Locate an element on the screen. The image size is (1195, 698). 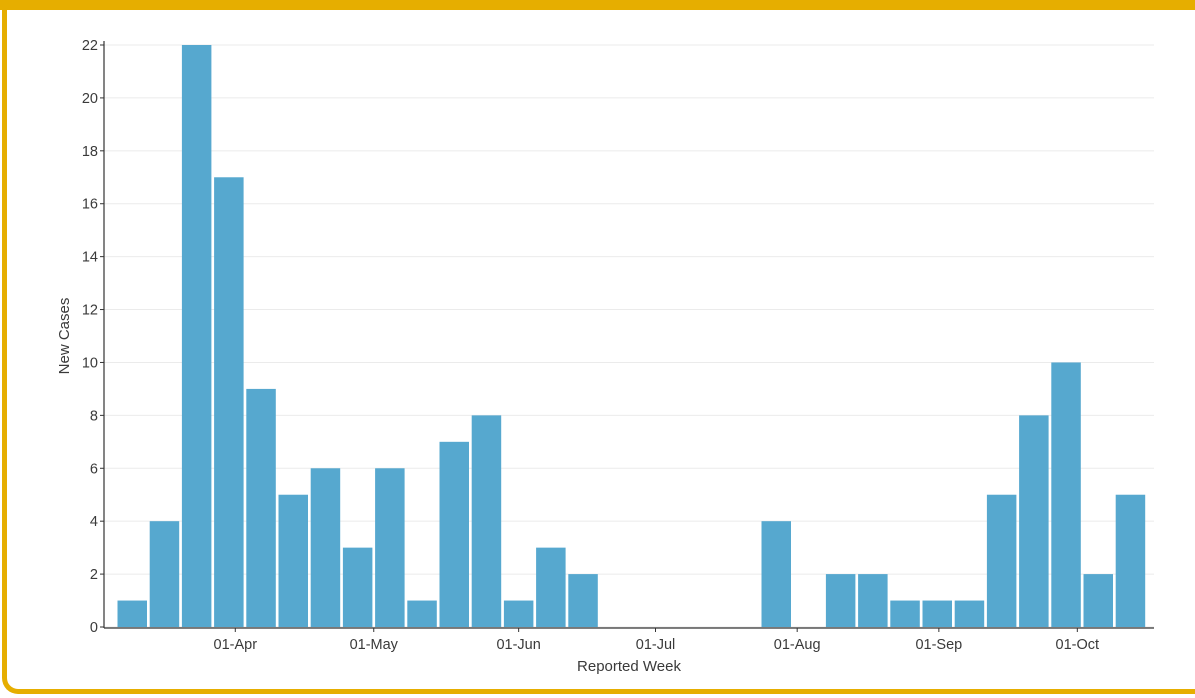
y-tick-label: 10 is located at coordinates (90, 363).